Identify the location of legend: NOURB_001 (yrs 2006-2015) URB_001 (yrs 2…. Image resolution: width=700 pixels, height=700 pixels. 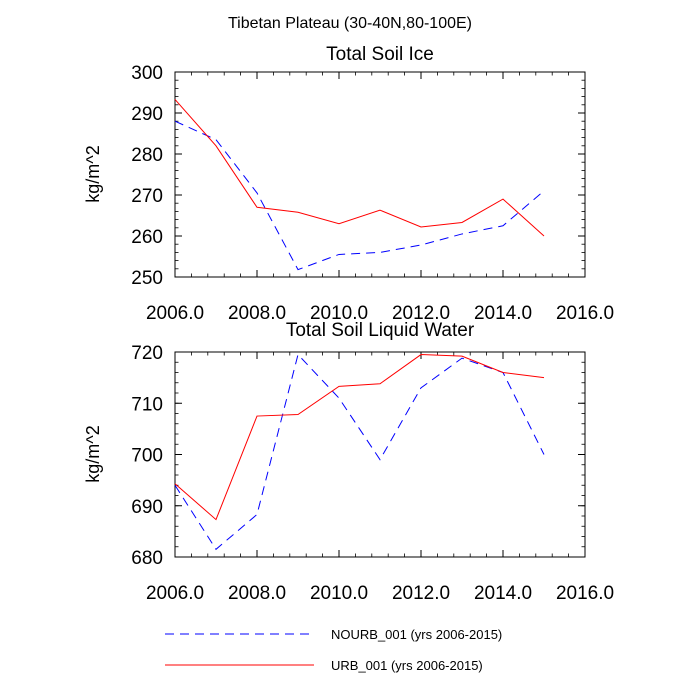
(333, 650).